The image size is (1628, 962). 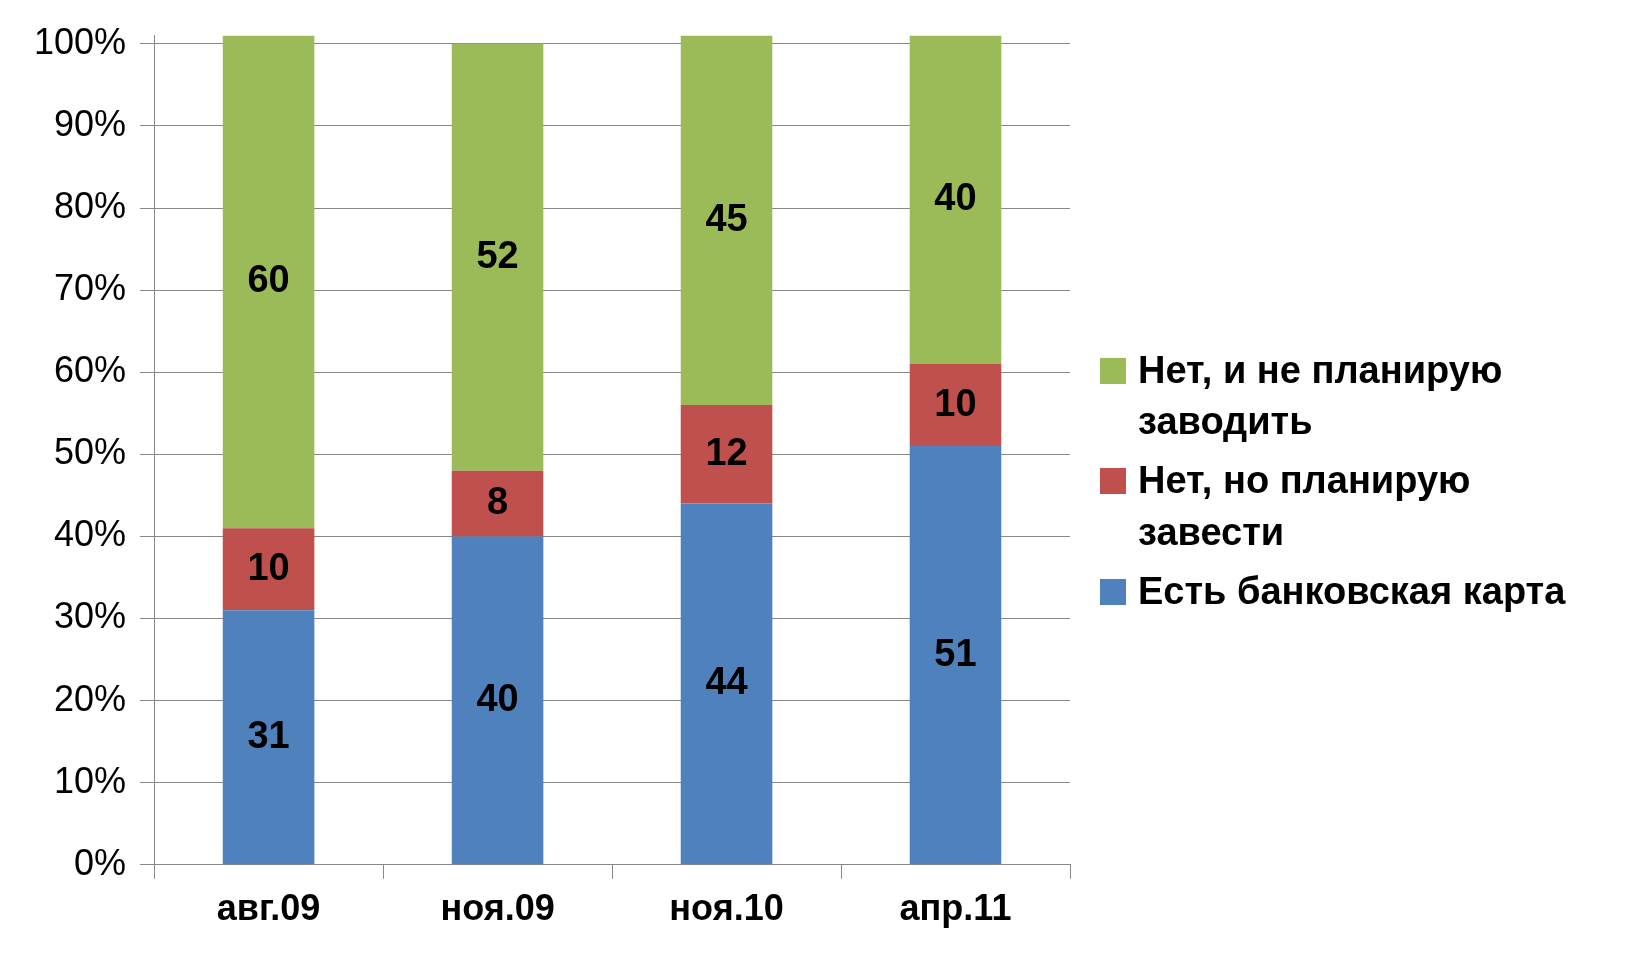 I want to click on data-label: 52, so click(x=497, y=254).